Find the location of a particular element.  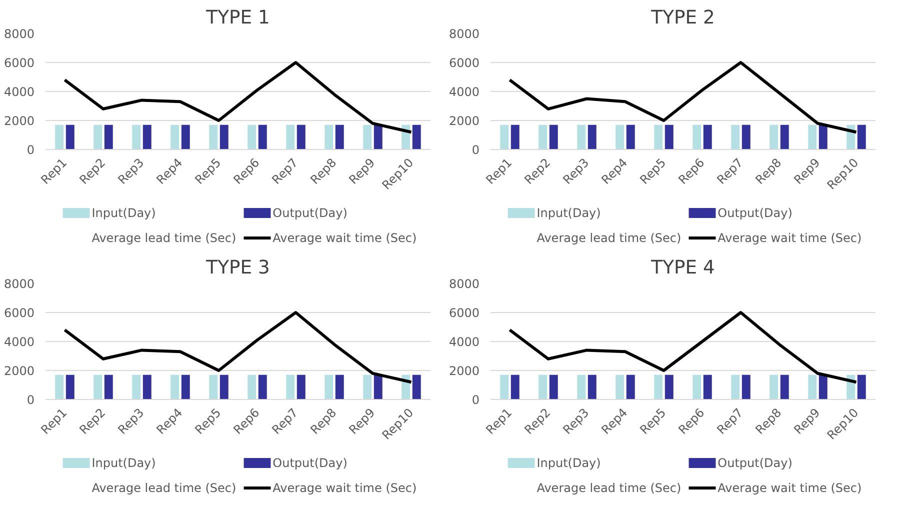

chart-title: TYPE 3 is located at coordinates (237, 268).